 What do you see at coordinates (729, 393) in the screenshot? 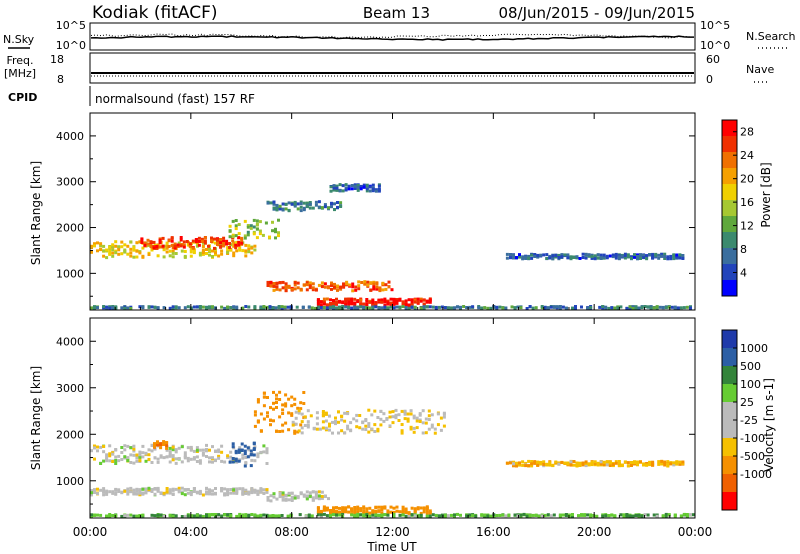
I see `colorbar-segment` at bounding box center [729, 393].